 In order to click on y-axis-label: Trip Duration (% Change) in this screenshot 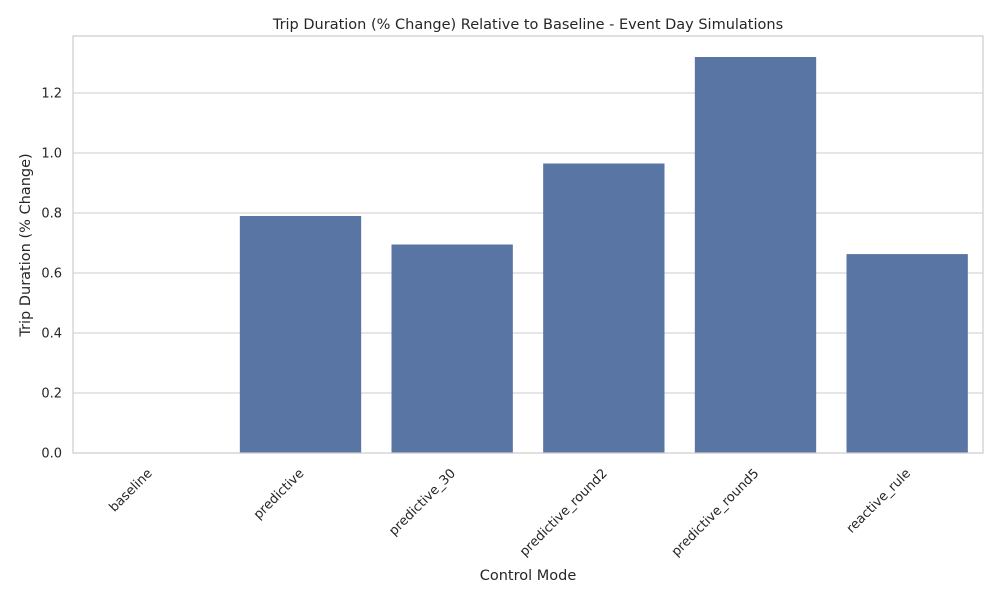, I will do `click(26, 245)`.